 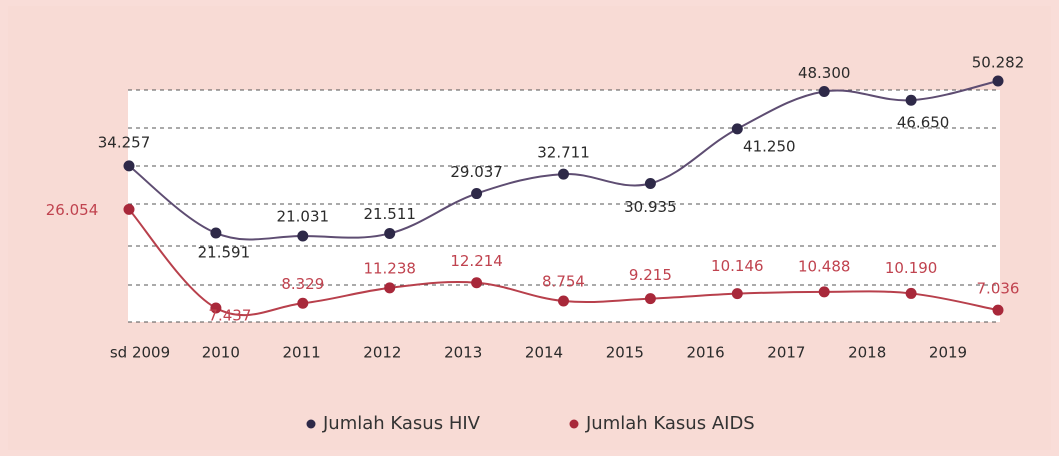 What do you see at coordinates (737, 266) in the screenshot?
I see `data-label: 10.146` at bounding box center [737, 266].